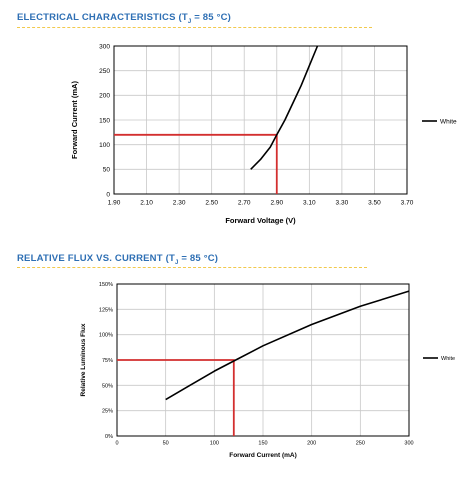 This screenshot has height=478, width=474. I want to click on chart1-ytick-label-3: 150, so click(104, 120).